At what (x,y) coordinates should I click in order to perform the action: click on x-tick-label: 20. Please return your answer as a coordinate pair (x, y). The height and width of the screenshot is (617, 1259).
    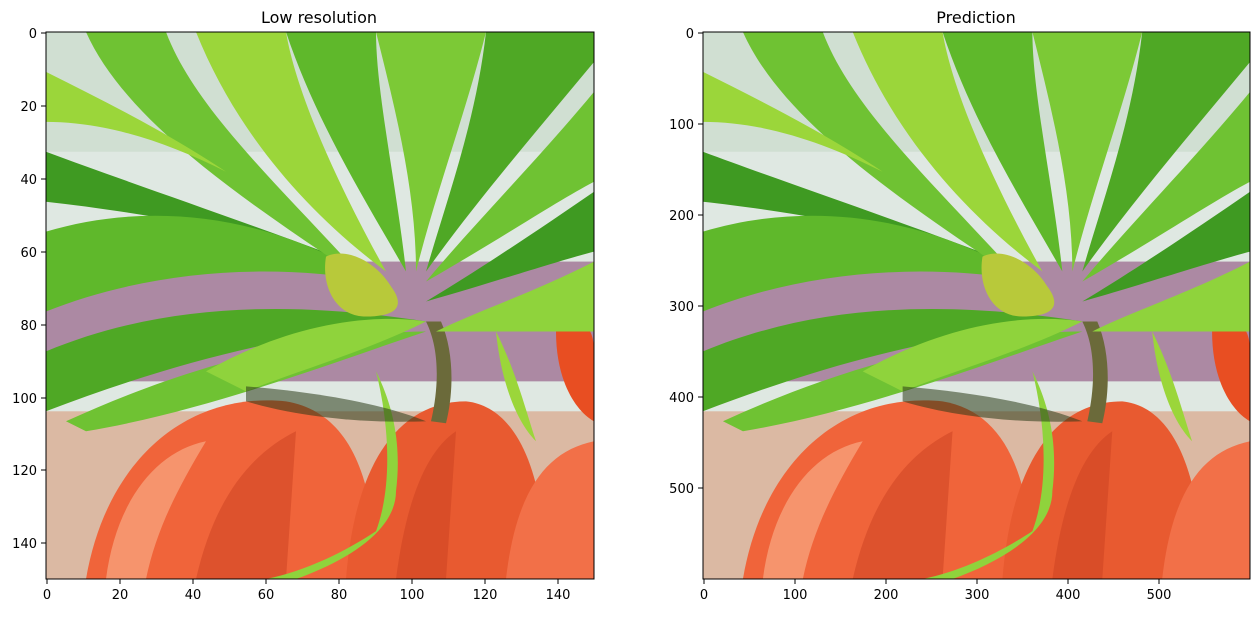
    Looking at the image, I should click on (120, 595).